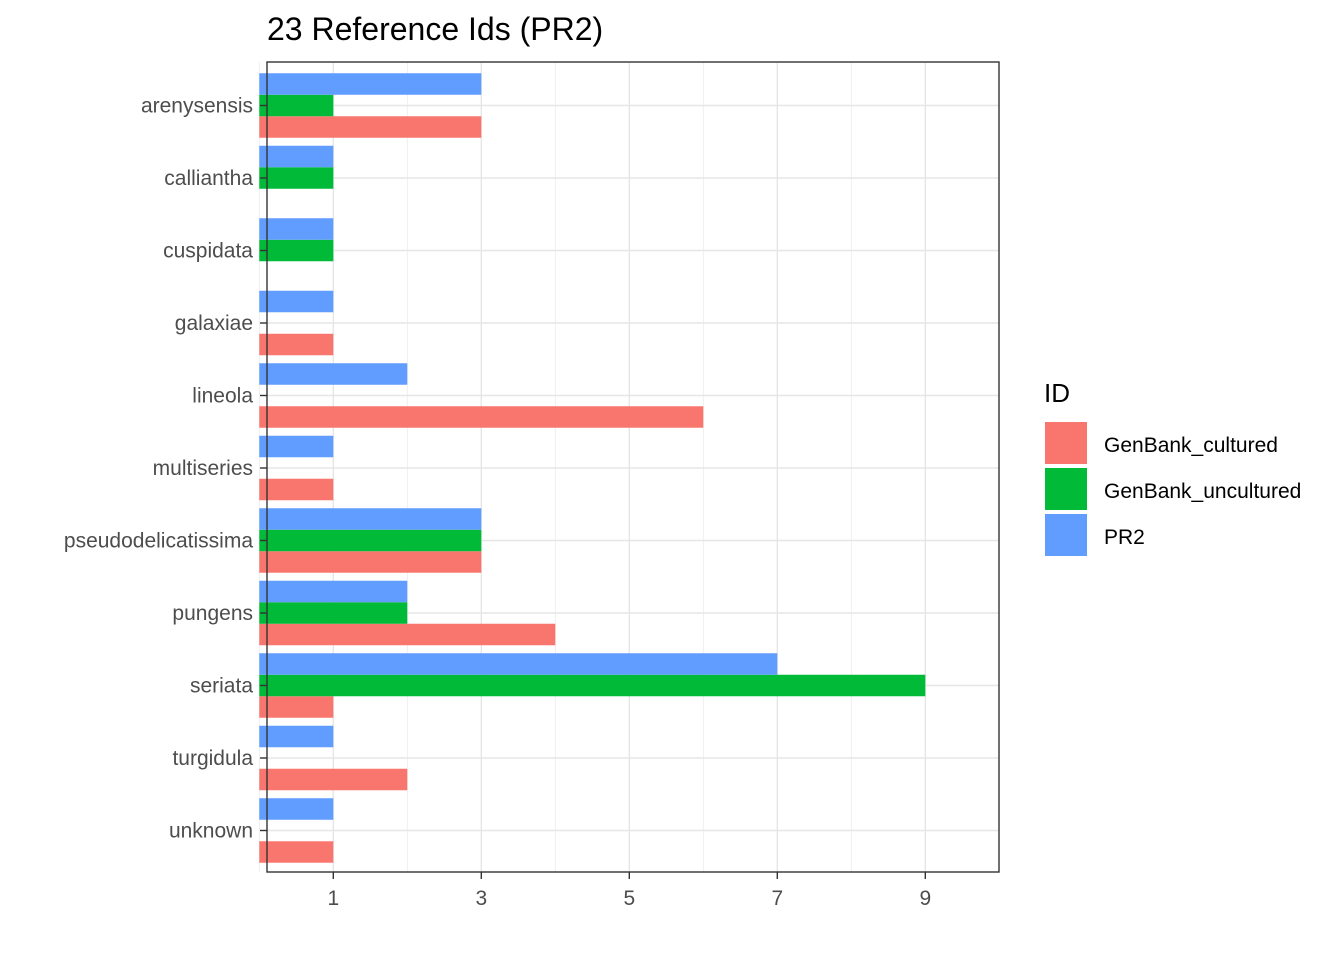 This screenshot has width=1344, height=960. Describe the element at coordinates (296, 809) in the screenshot. I see `bar-pr2-unknown` at that location.